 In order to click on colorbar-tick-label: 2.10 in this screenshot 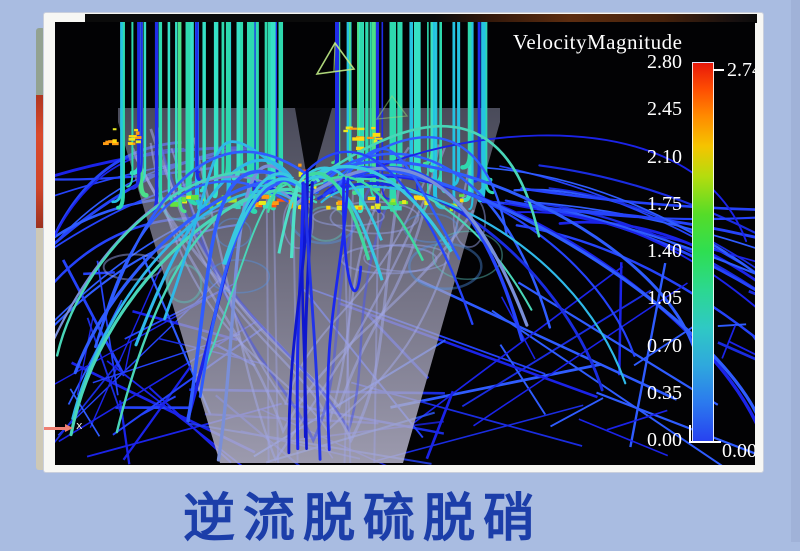, I will do `click(644, 157)`.